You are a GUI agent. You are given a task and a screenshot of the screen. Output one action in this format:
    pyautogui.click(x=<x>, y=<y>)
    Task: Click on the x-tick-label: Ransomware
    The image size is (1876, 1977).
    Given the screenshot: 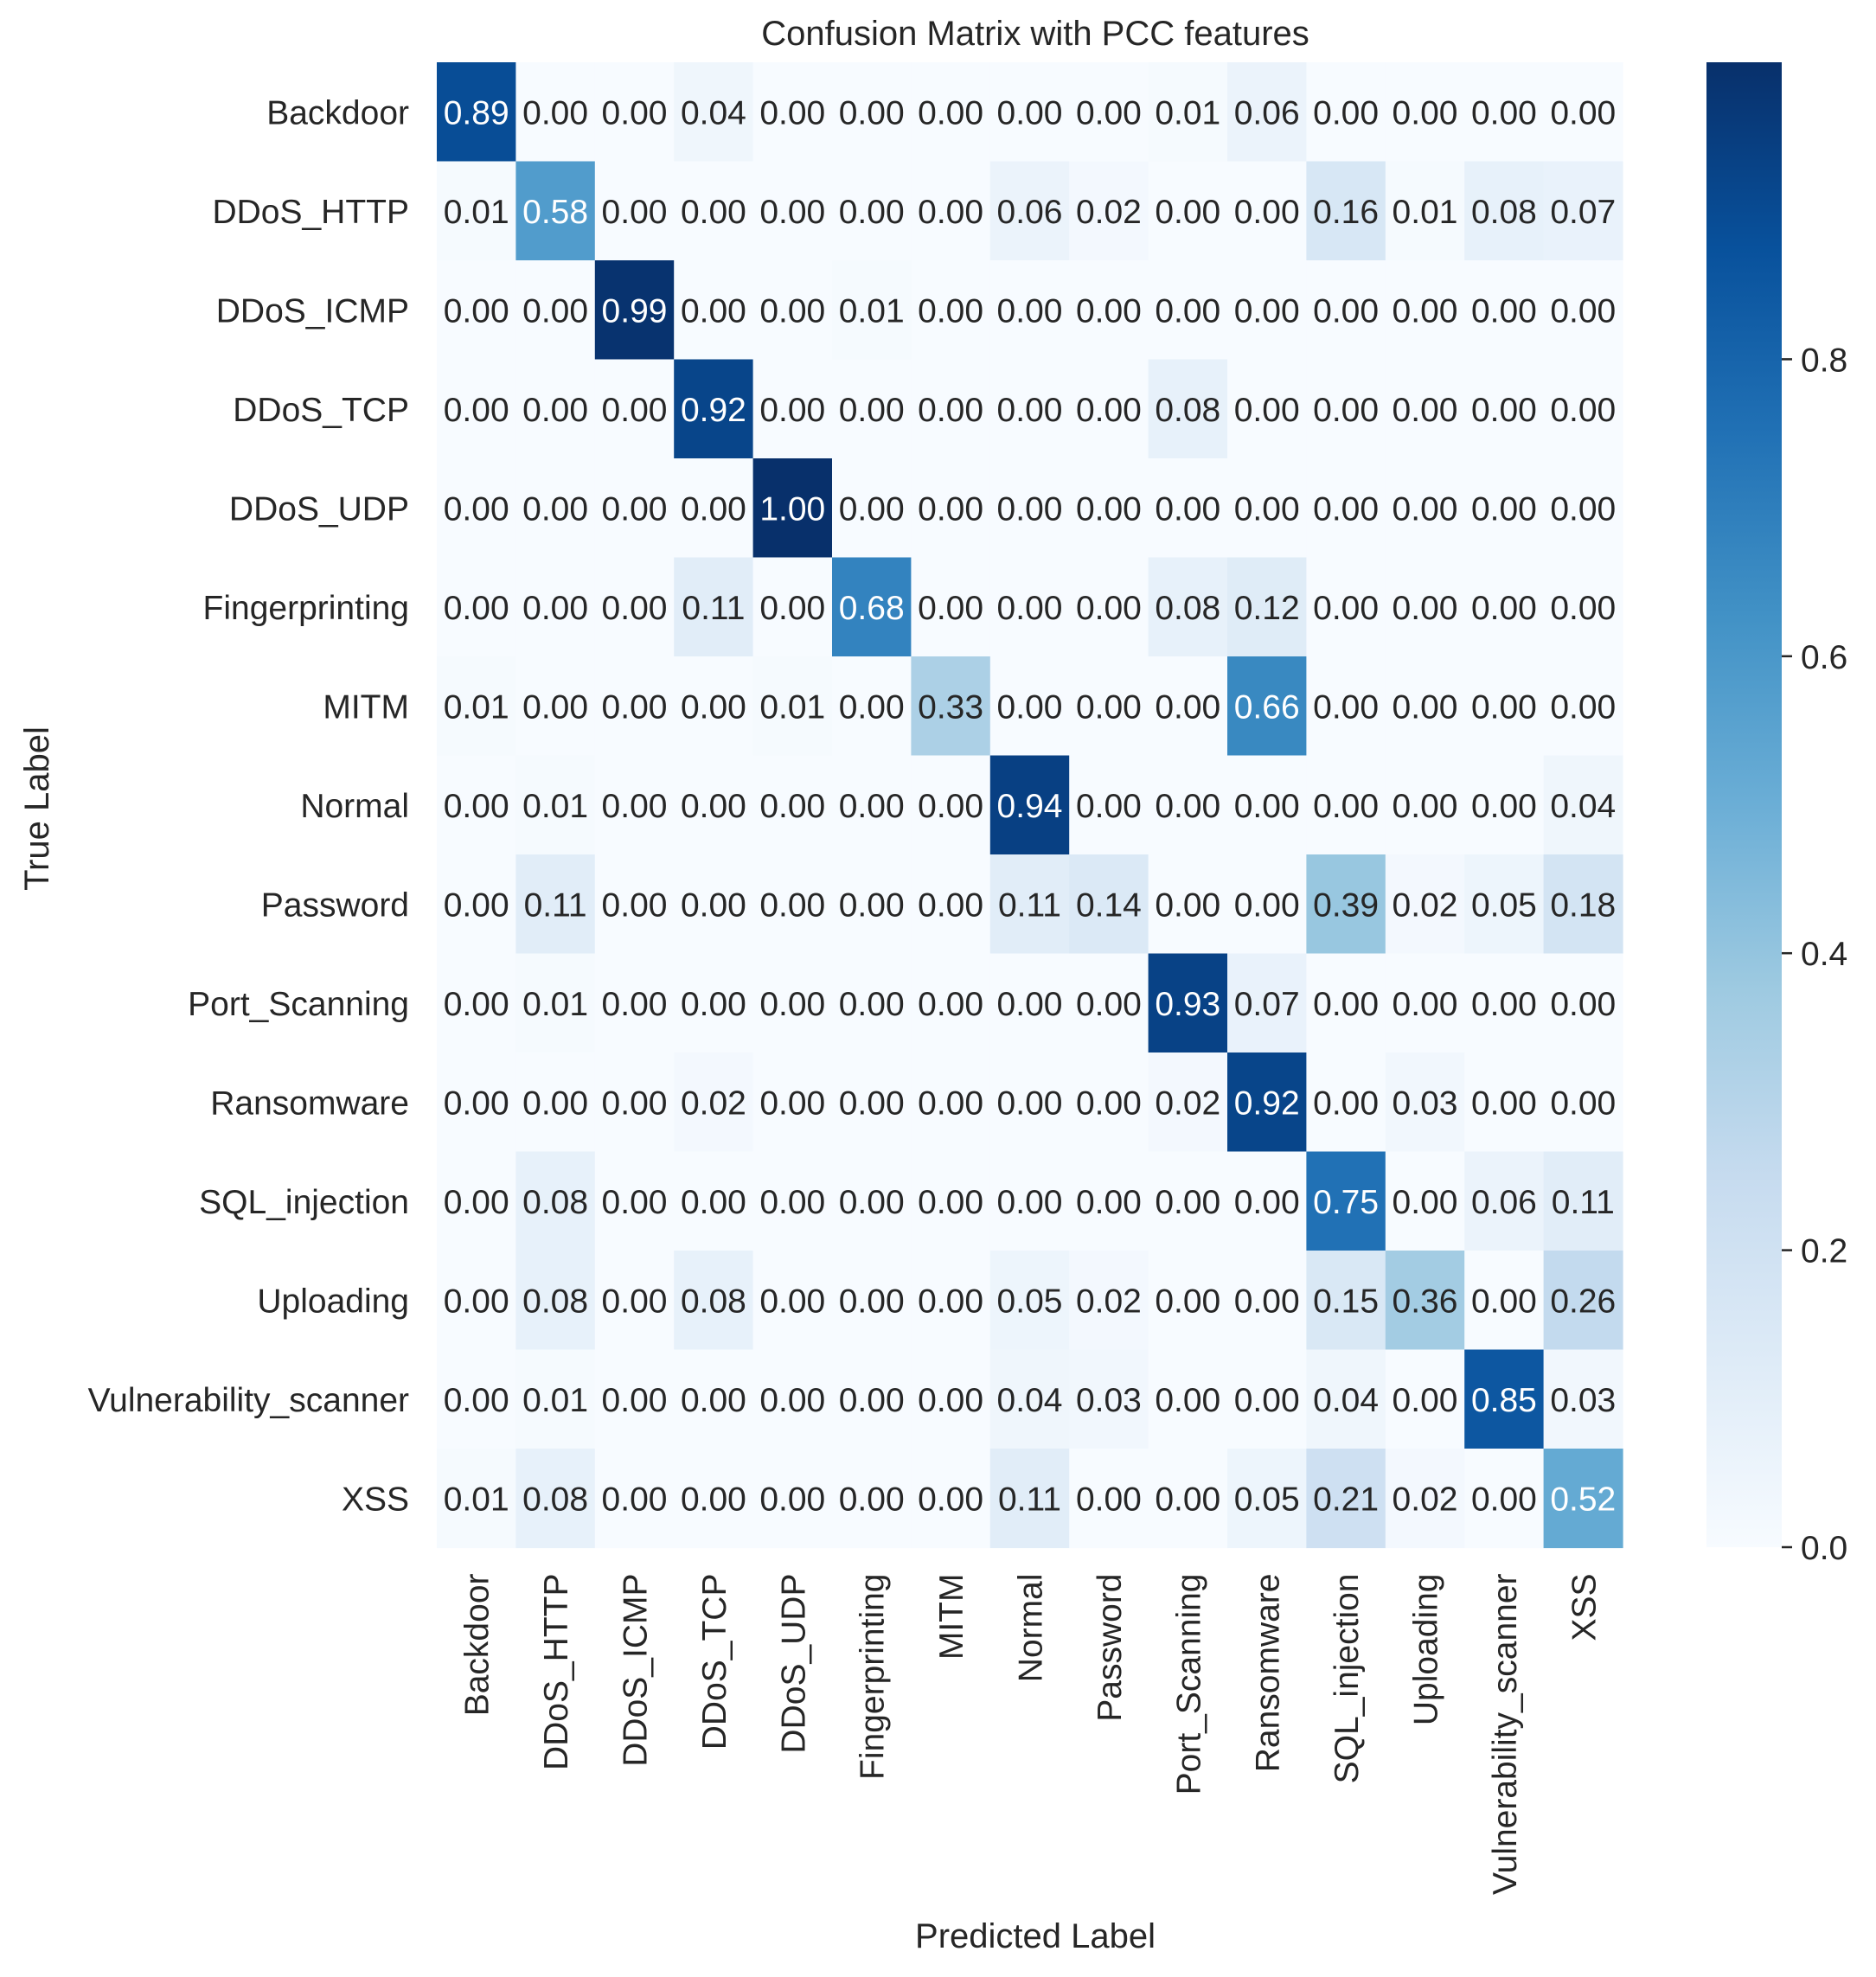 What is the action you would take?
    pyautogui.click(x=1269, y=1673)
    